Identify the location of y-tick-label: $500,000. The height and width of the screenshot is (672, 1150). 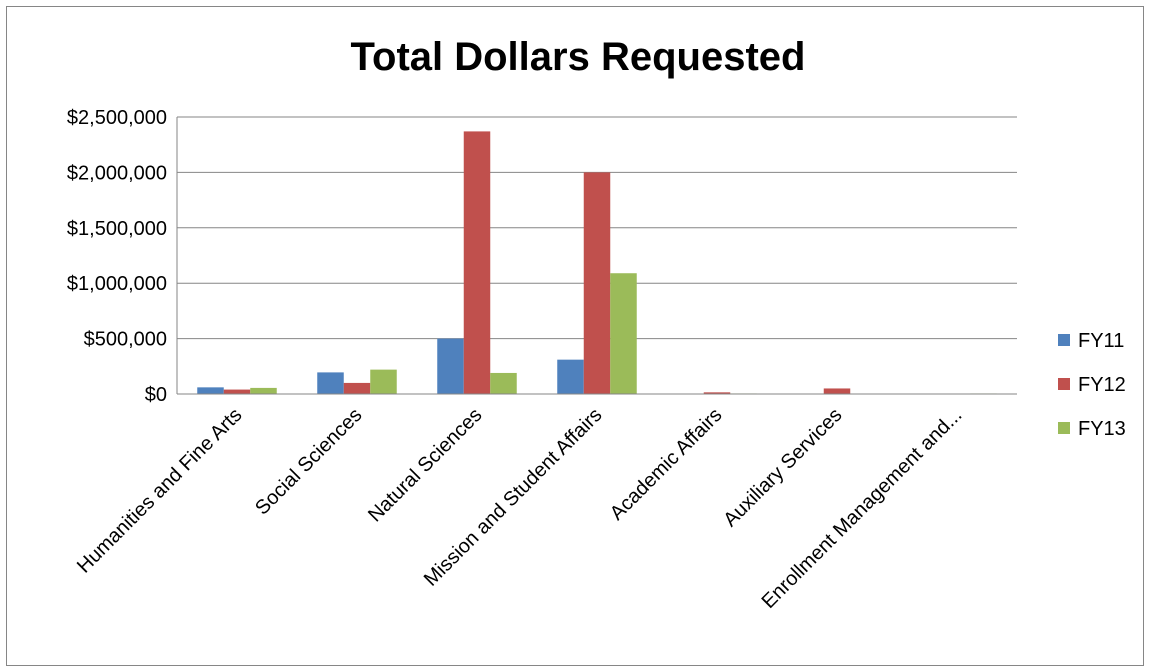
(125, 340).